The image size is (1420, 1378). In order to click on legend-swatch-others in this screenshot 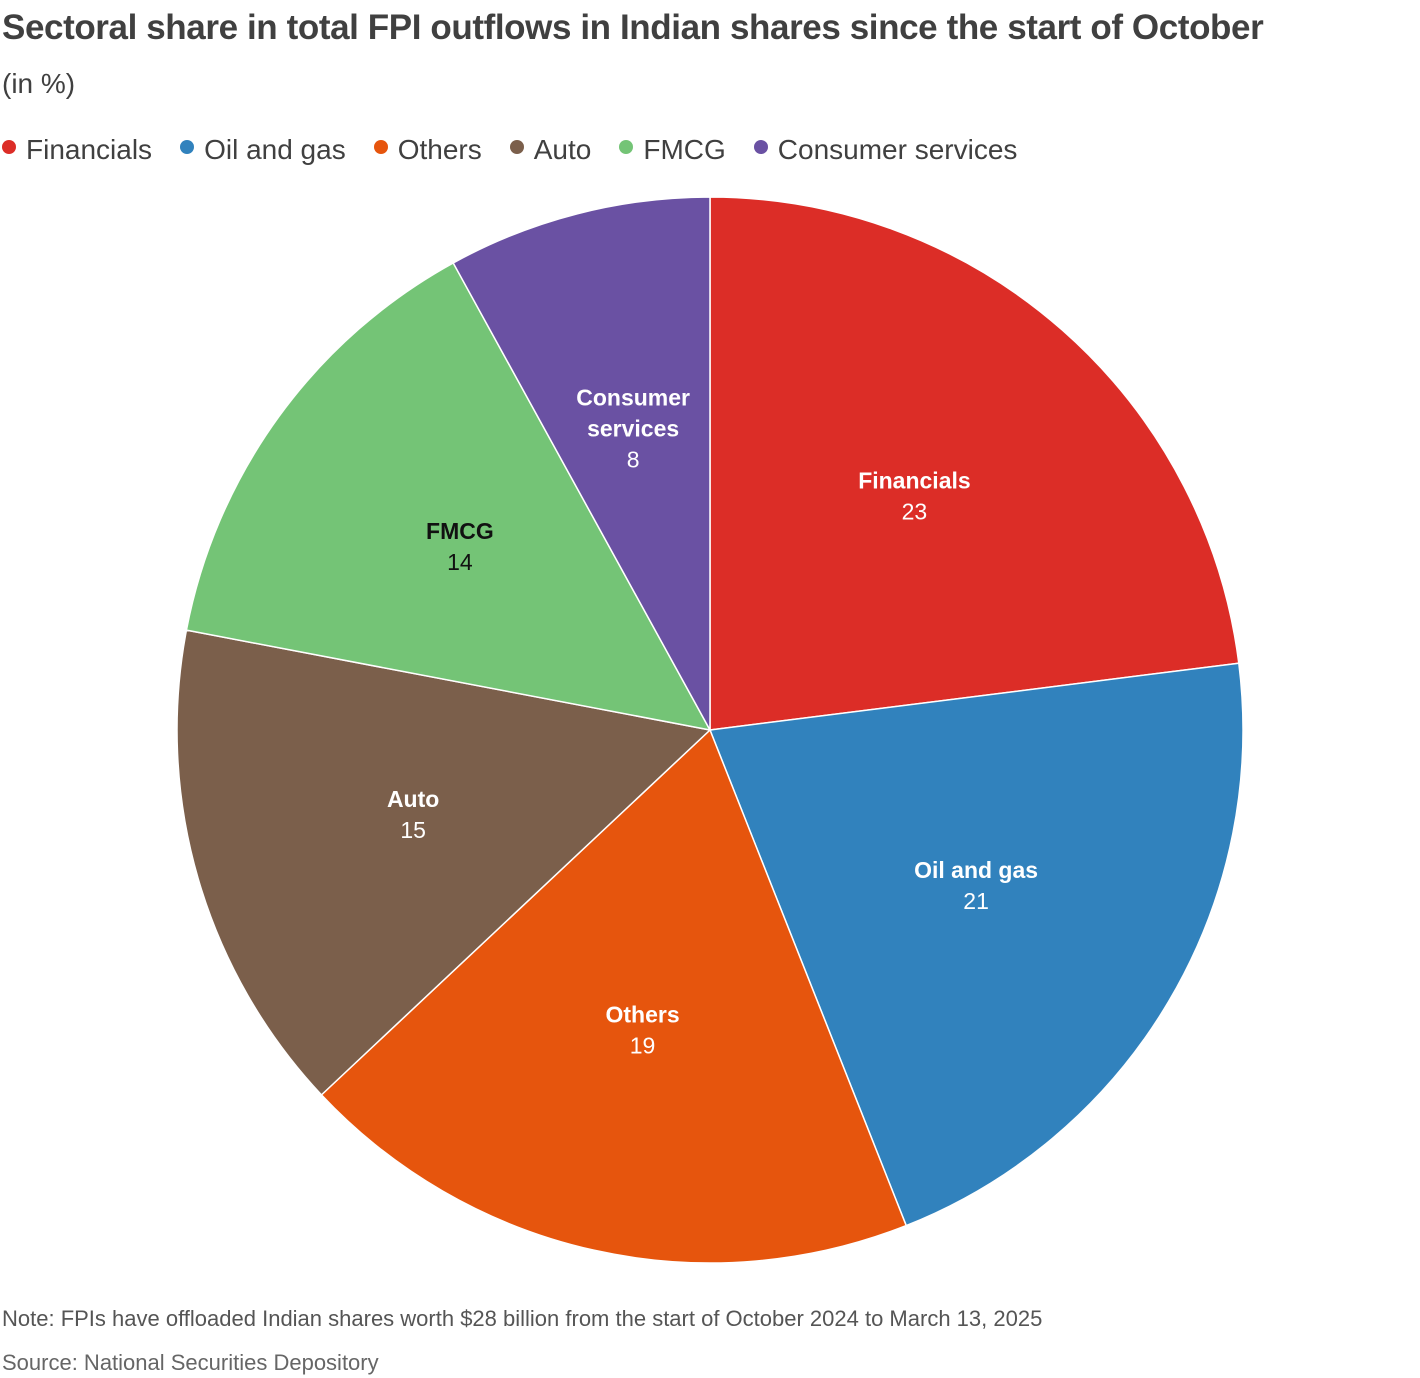, I will do `click(380, 147)`.